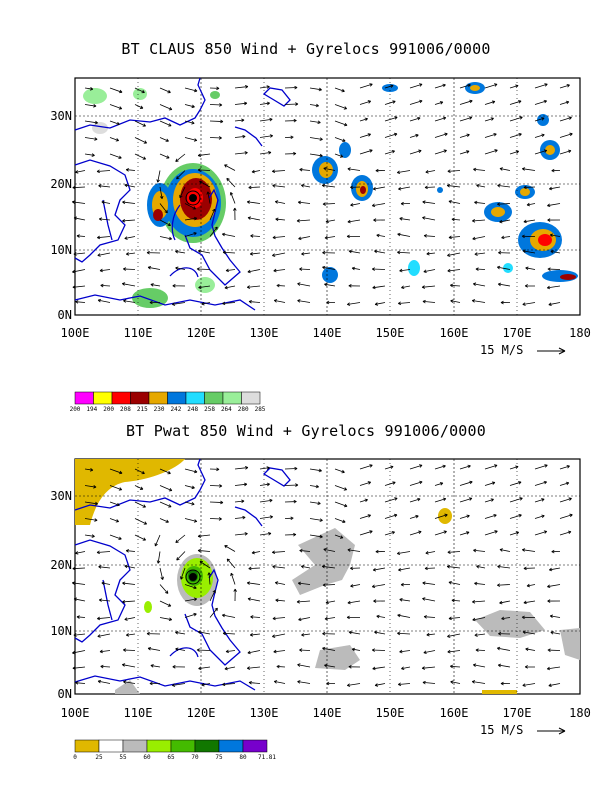  What do you see at coordinates (75, 409) in the screenshot?
I see `colorbar-tick-label: 200` at bounding box center [75, 409].